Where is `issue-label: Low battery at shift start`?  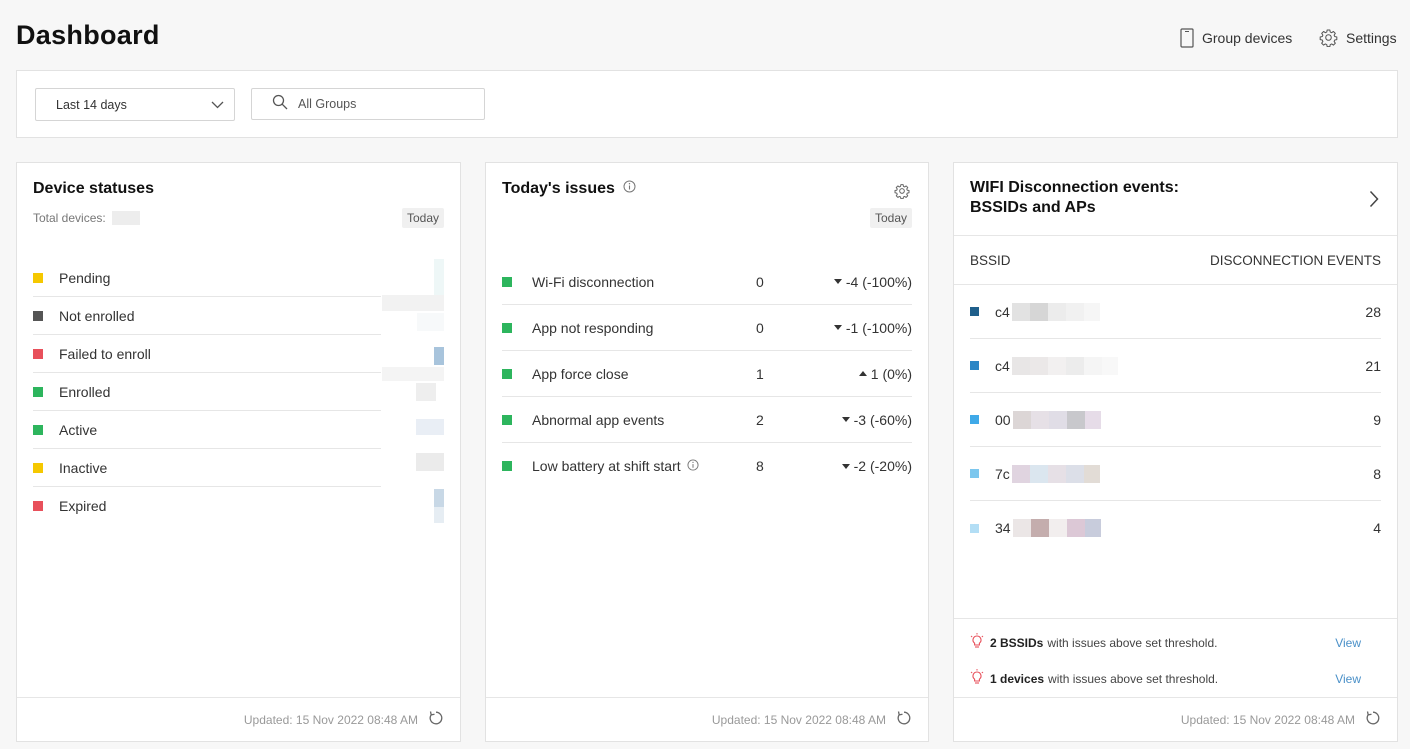 issue-label: Low battery at shift start is located at coordinates (606, 466).